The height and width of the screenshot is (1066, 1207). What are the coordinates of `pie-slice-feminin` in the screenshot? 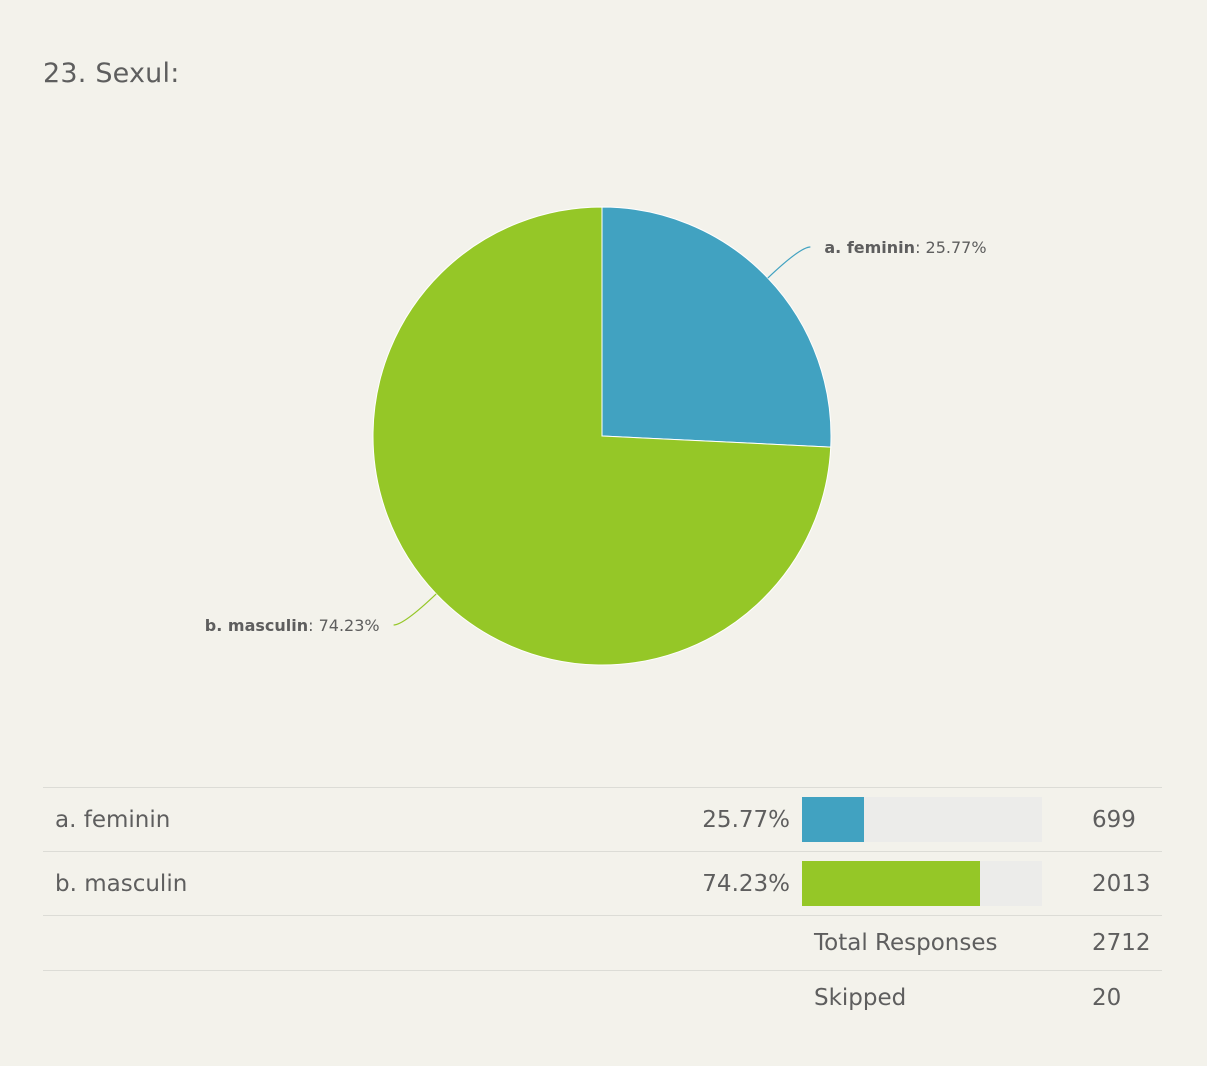 It's located at (716, 327).